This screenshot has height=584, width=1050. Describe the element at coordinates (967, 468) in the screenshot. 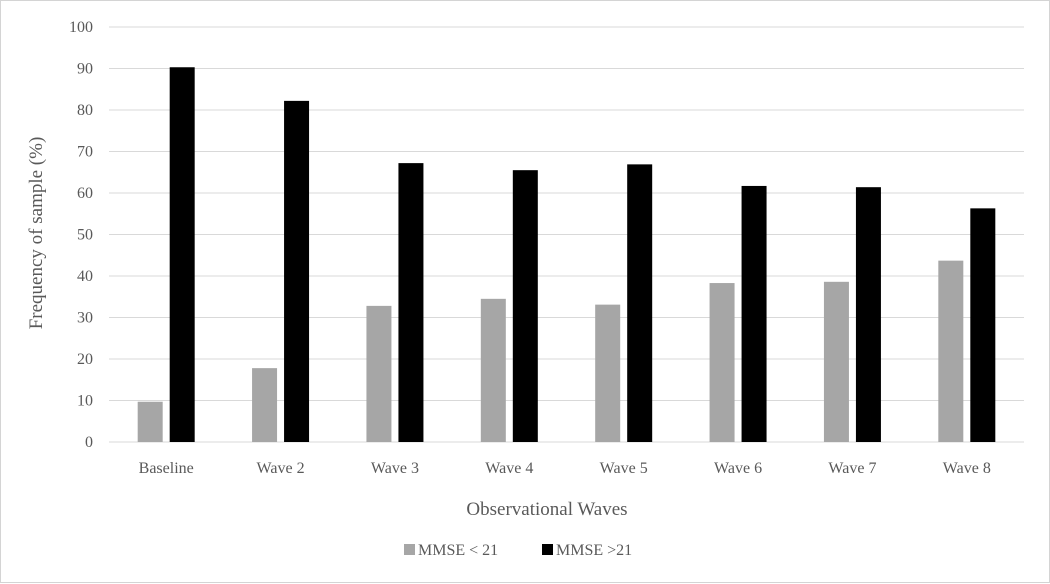

I see `x-tick-label: Wave 8` at that location.